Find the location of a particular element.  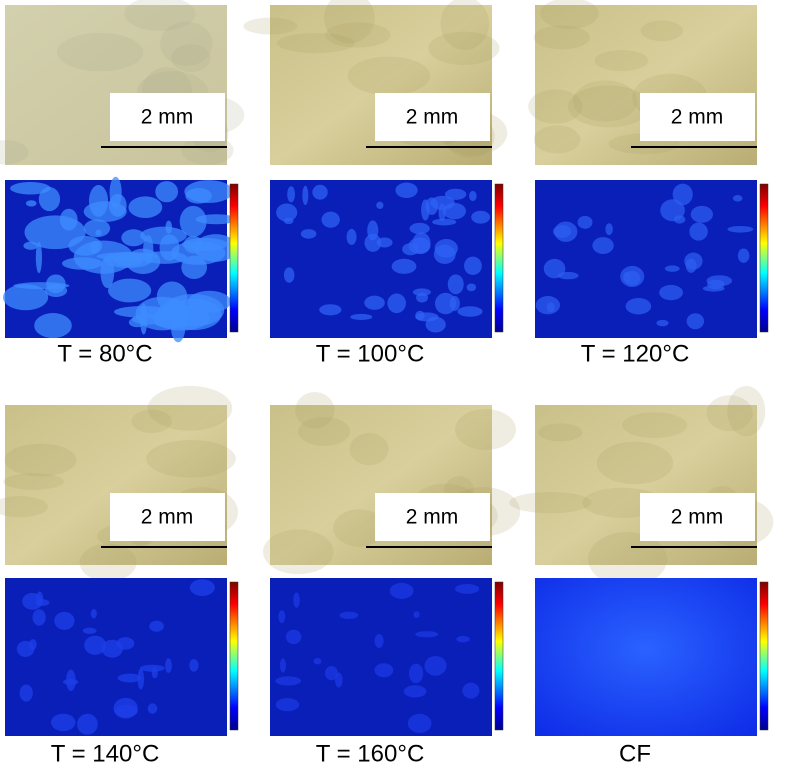

panel-label: T = 160°C is located at coordinates (370, 753).